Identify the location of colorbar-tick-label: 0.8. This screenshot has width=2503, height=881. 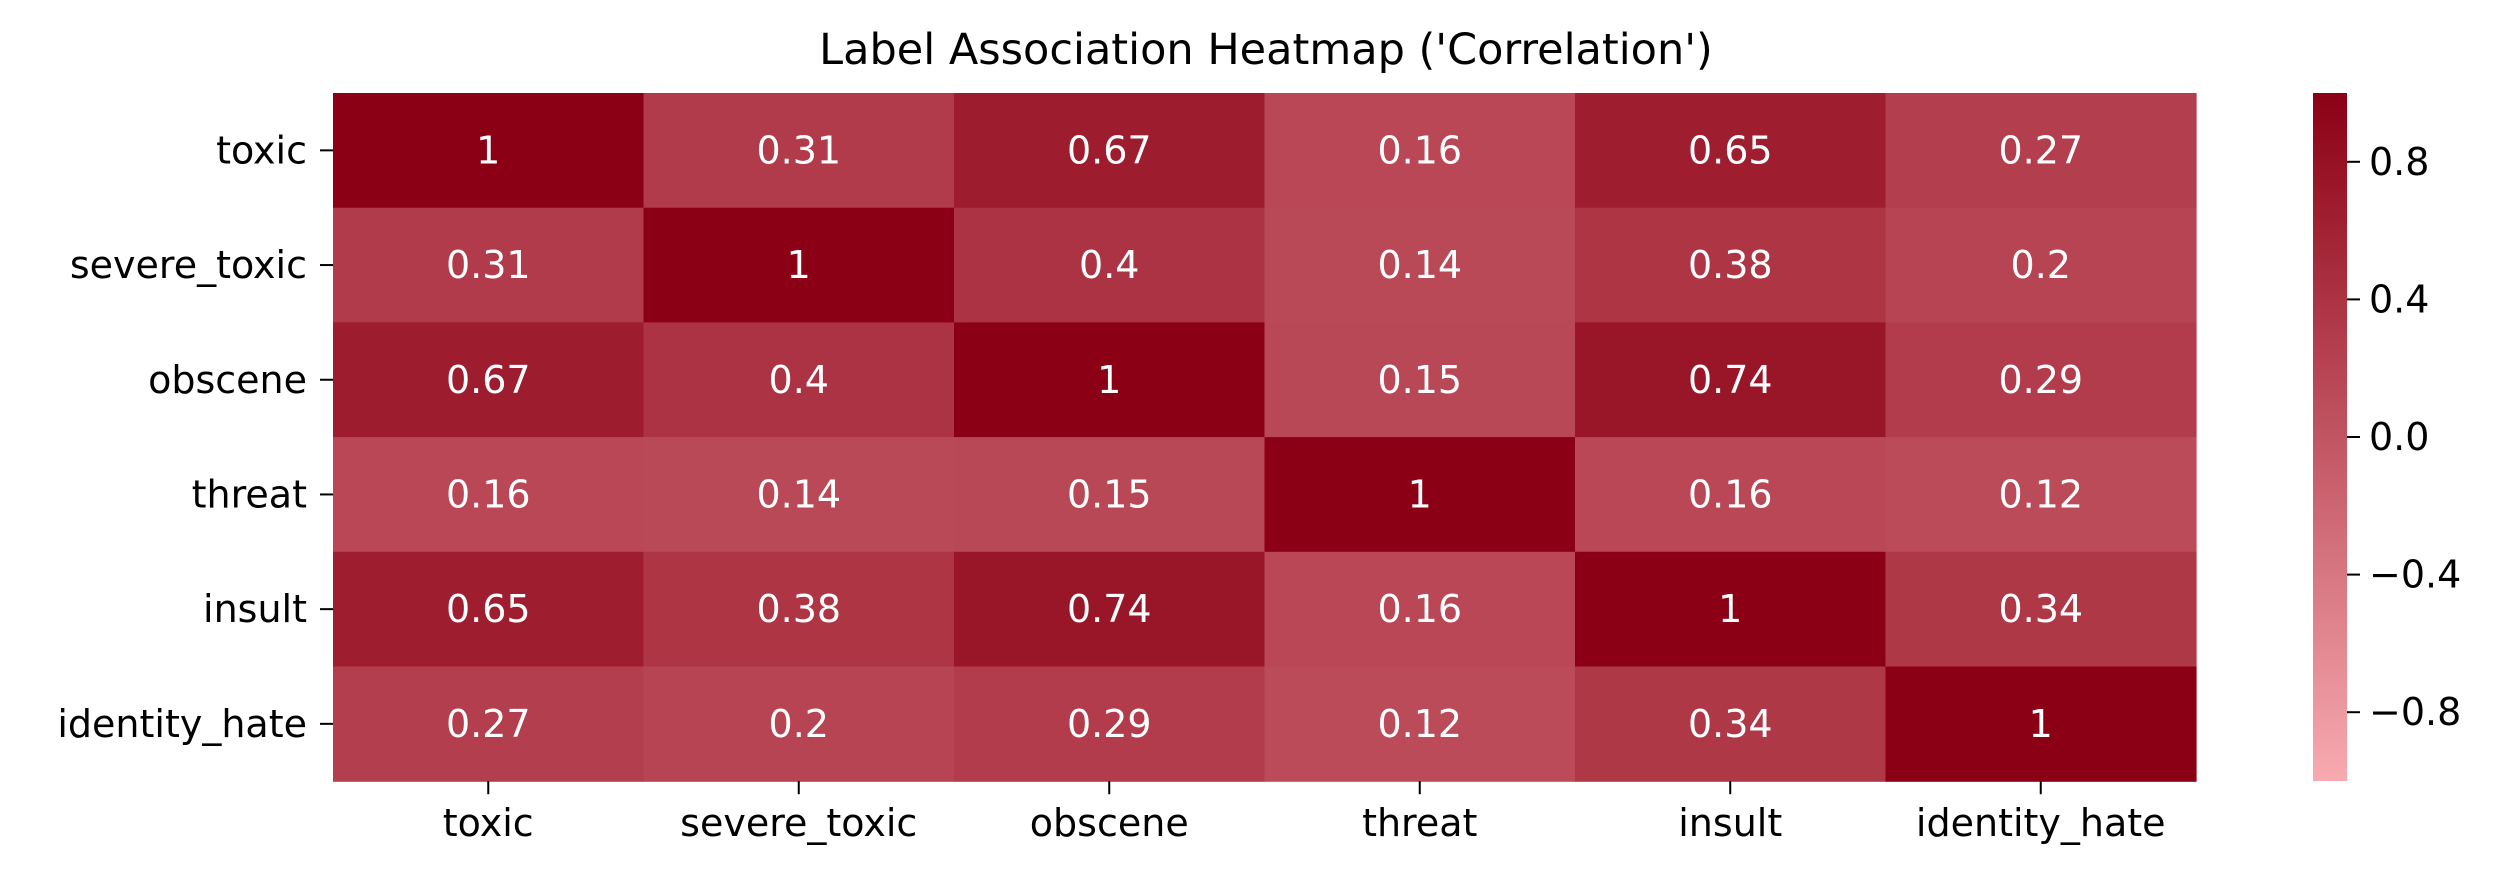
(2399, 162).